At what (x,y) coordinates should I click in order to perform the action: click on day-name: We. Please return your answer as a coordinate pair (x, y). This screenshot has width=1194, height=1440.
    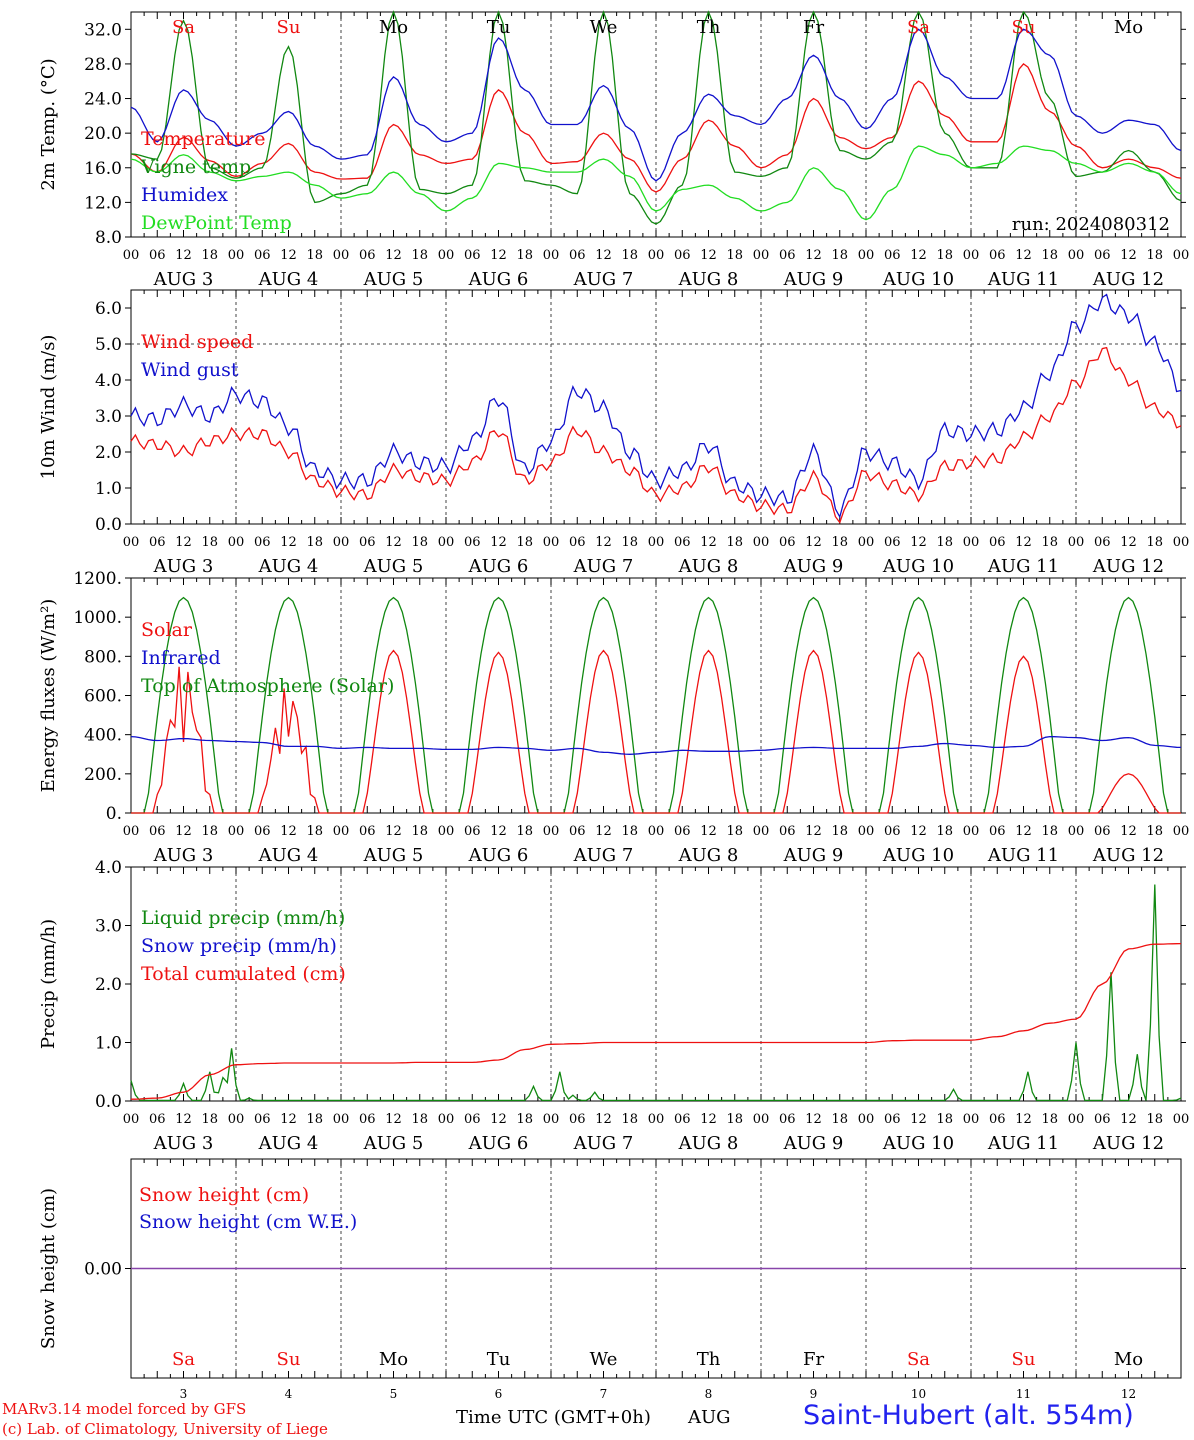
    Looking at the image, I should click on (604, 27).